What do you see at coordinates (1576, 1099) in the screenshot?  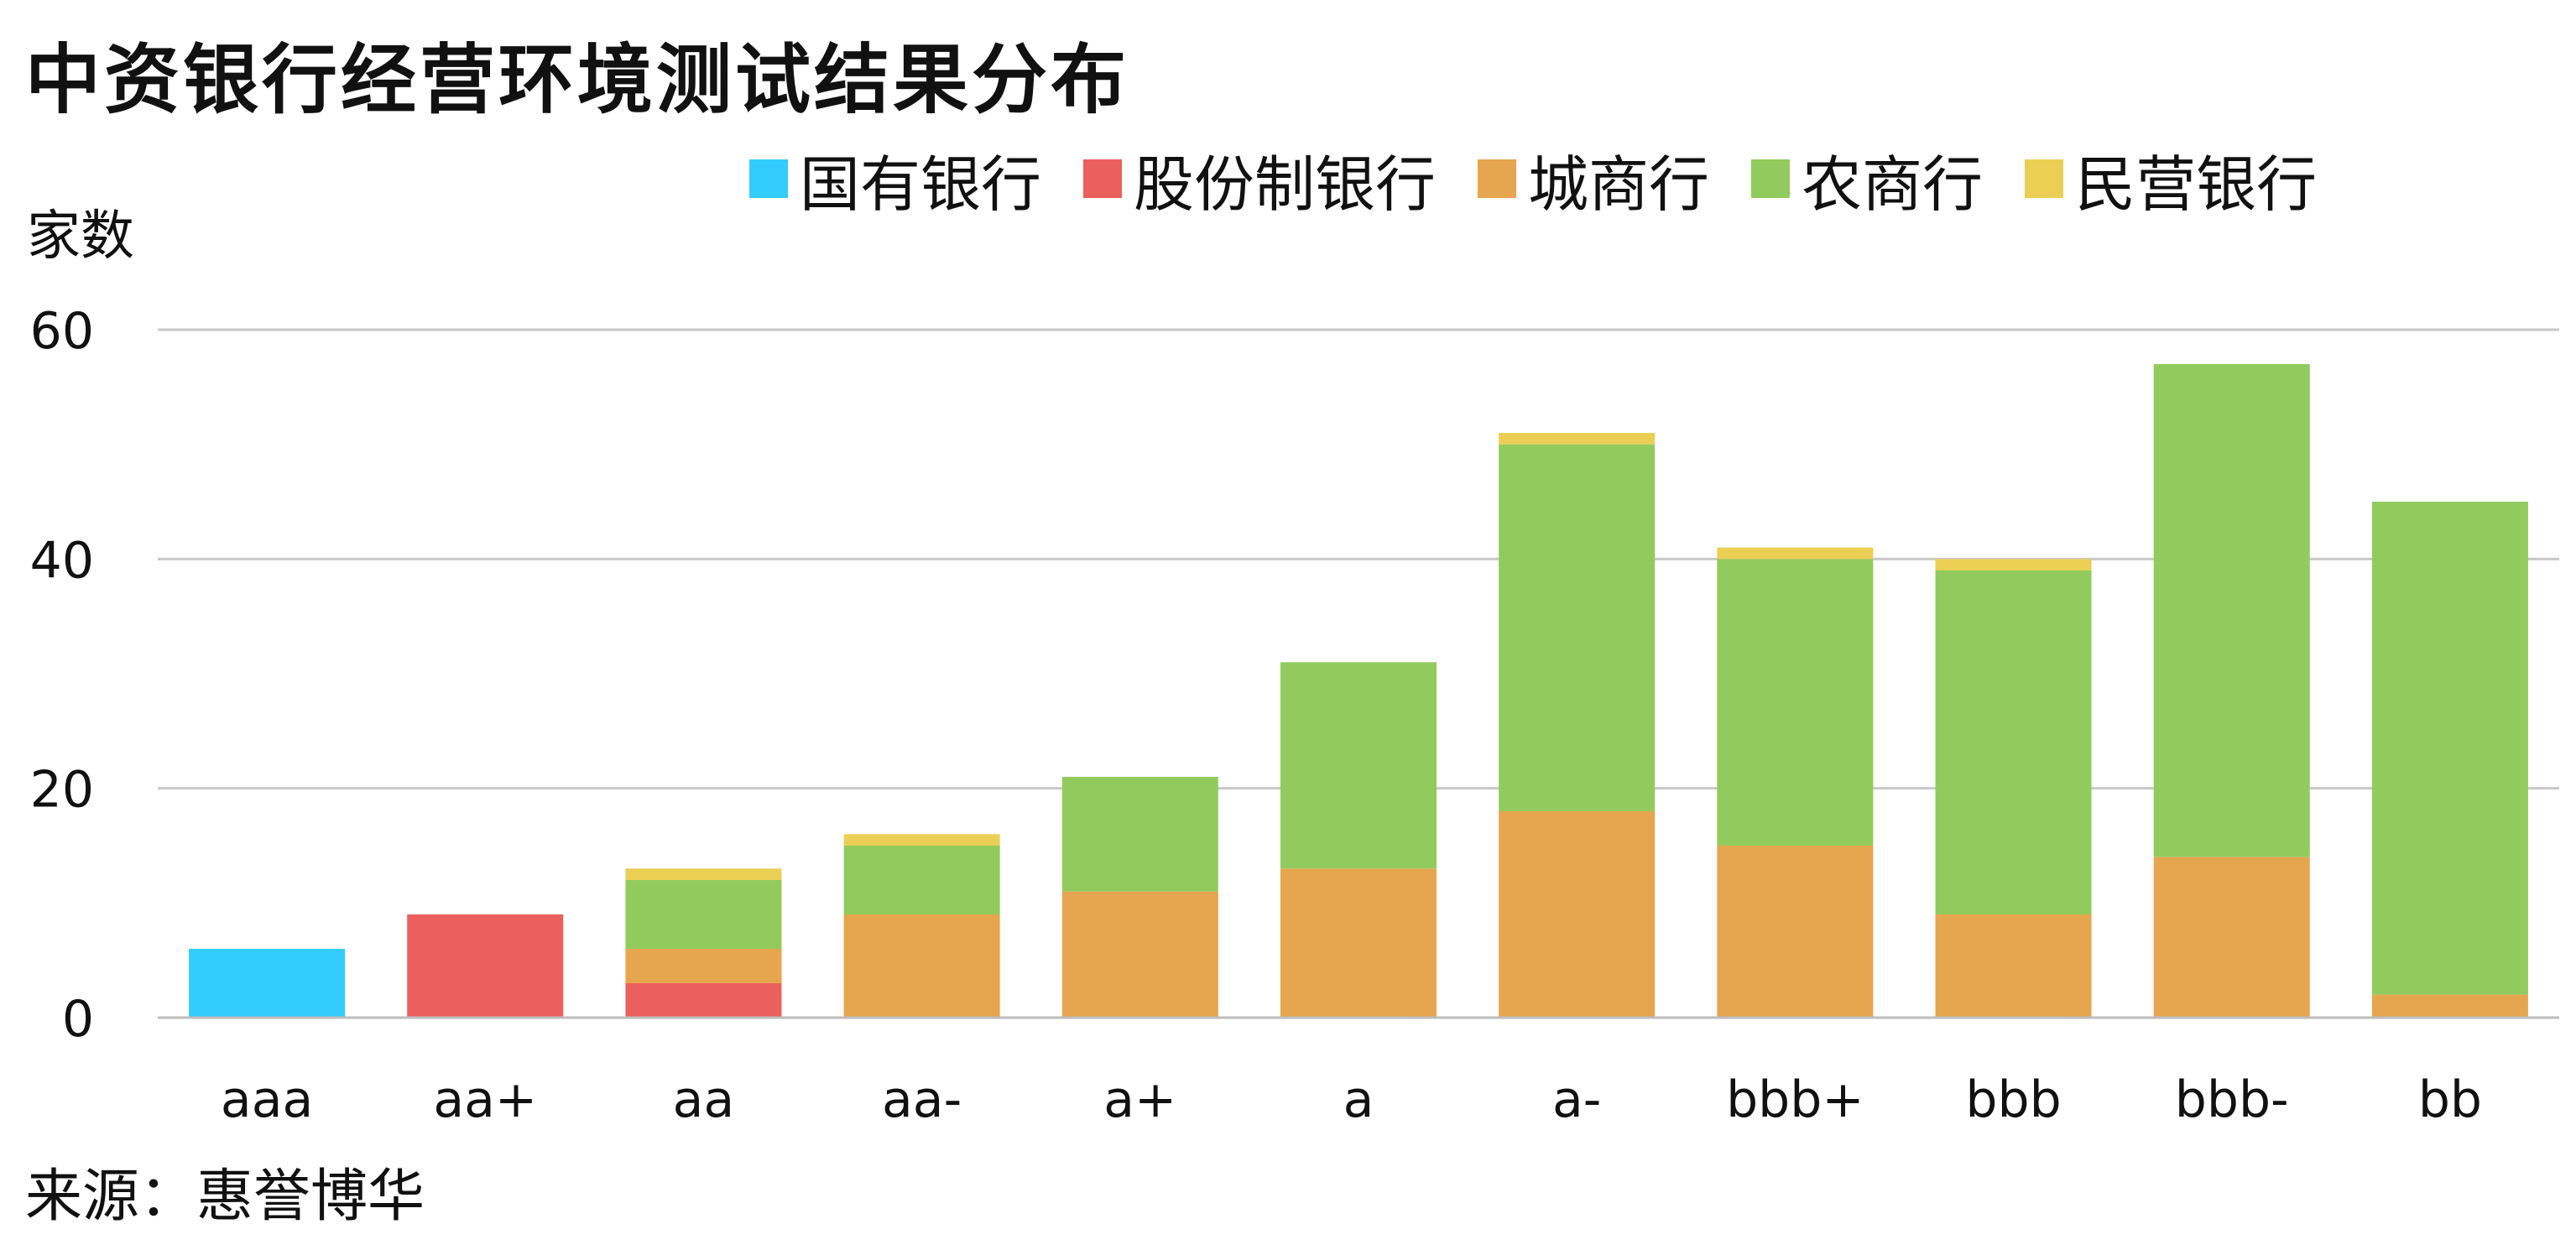 I see `x-tick-label: a-` at bounding box center [1576, 1099].